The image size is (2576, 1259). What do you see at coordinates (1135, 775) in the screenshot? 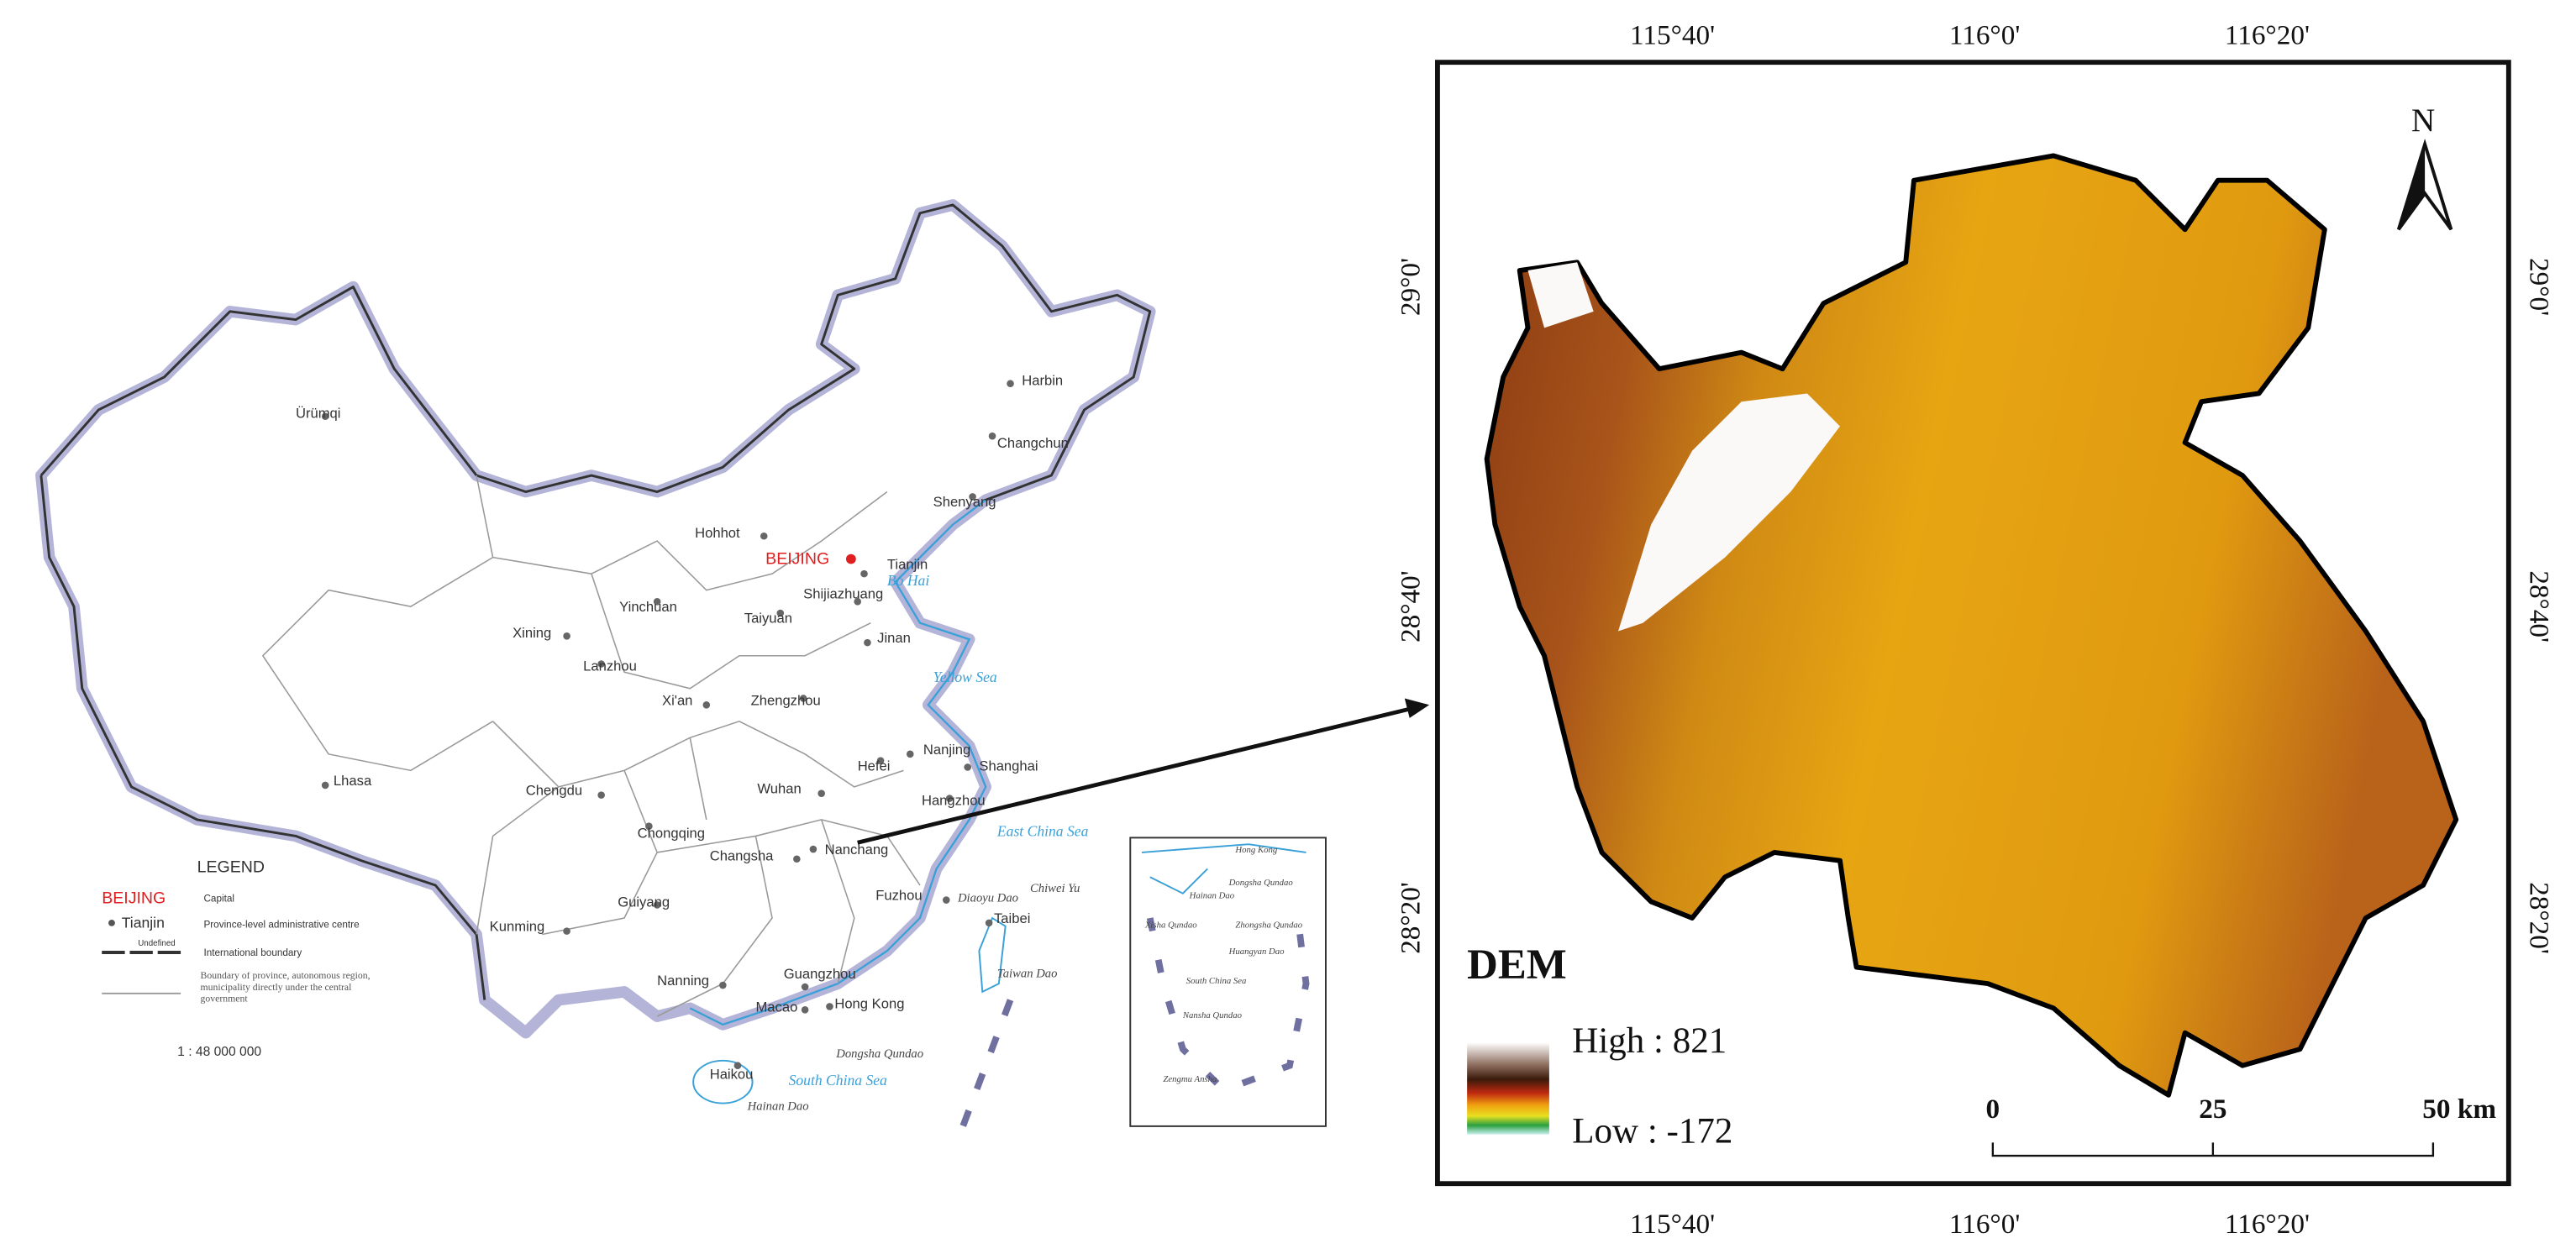
I see `pointer-arrow` at bounding box center [1135, 775].